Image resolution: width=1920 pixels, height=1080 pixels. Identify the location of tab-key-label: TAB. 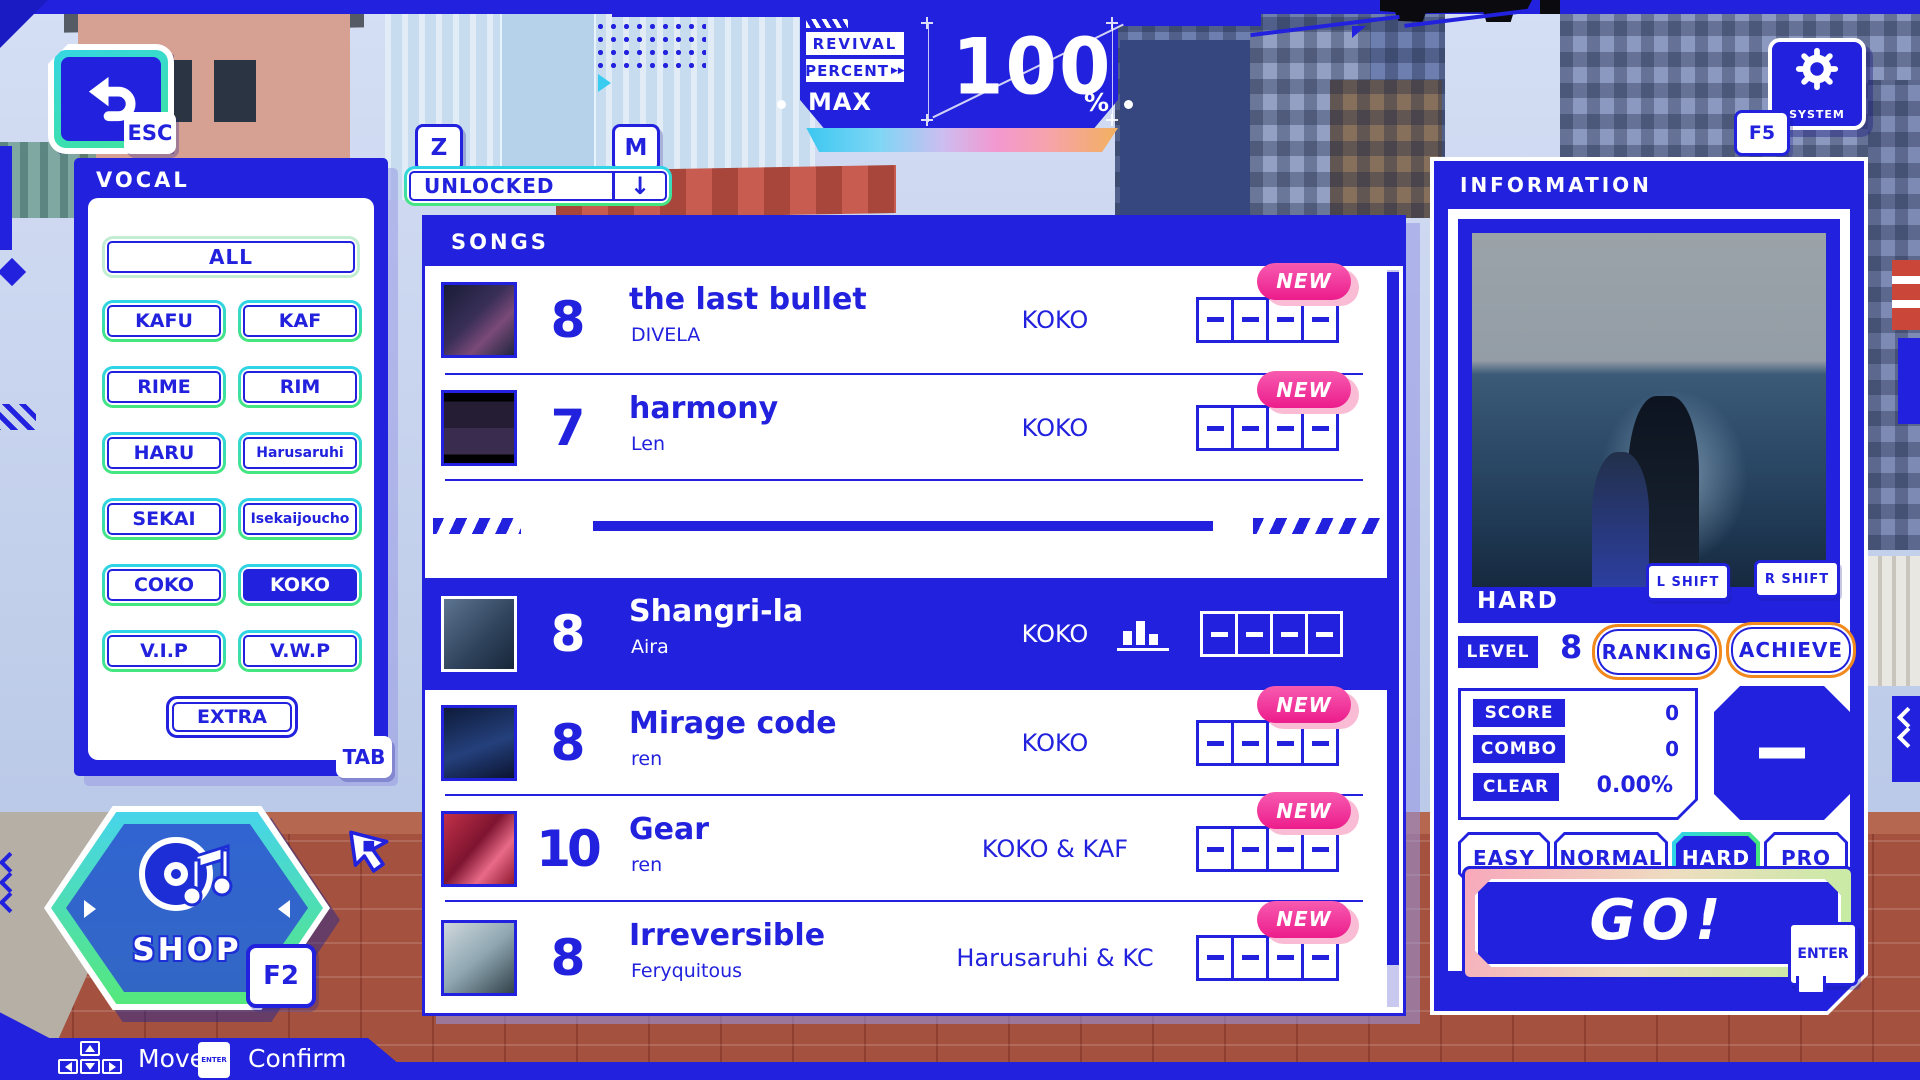
(364, 757).